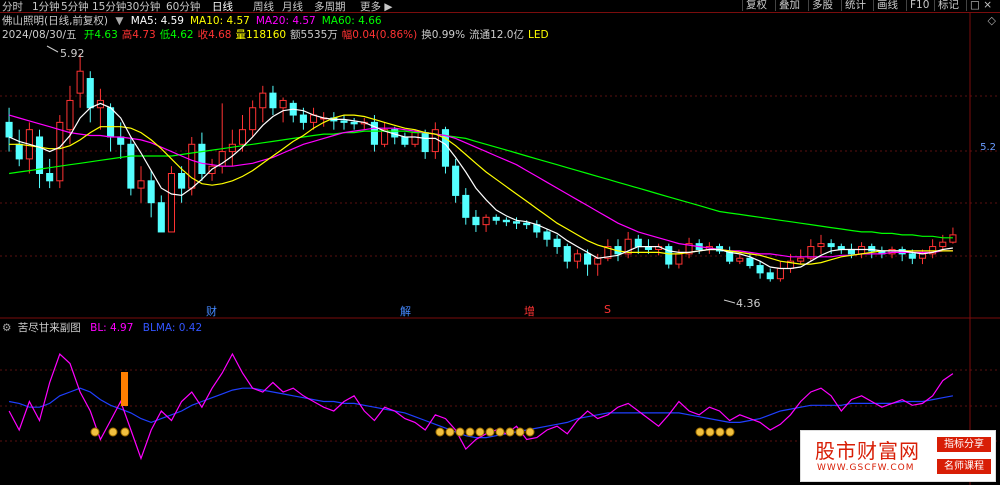  What do you see at coordinates (211, 311) in the screenshot?
I see `event-marker-0: 财` at bounding box center [211, 311].